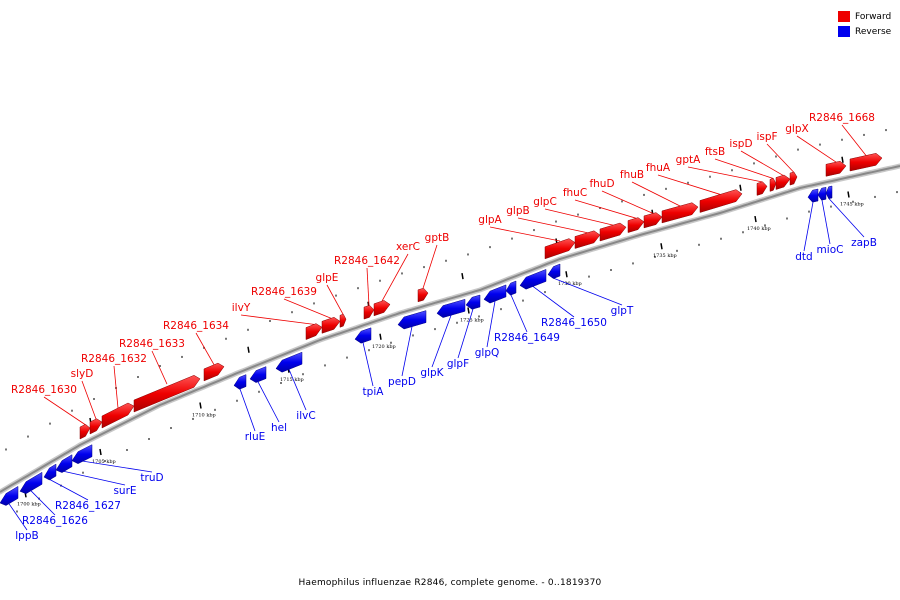 Image resolution: width=900 pixels, height=600 pixels. I want to click on gene-label-r2846-1642: R2846_1642, so click(367, 261).